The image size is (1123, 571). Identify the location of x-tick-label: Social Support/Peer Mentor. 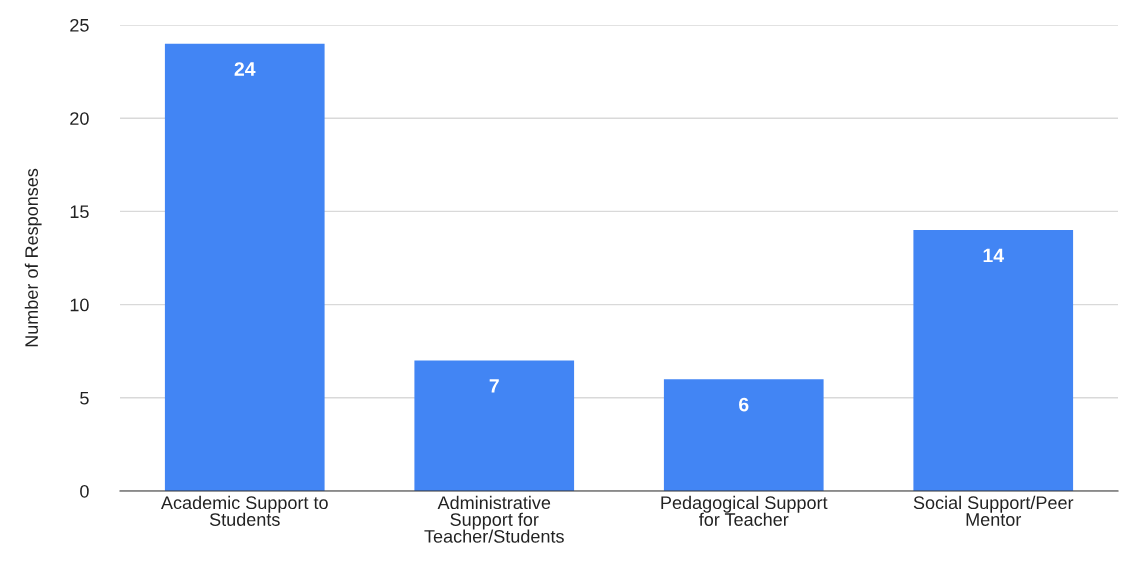
(993, 510).